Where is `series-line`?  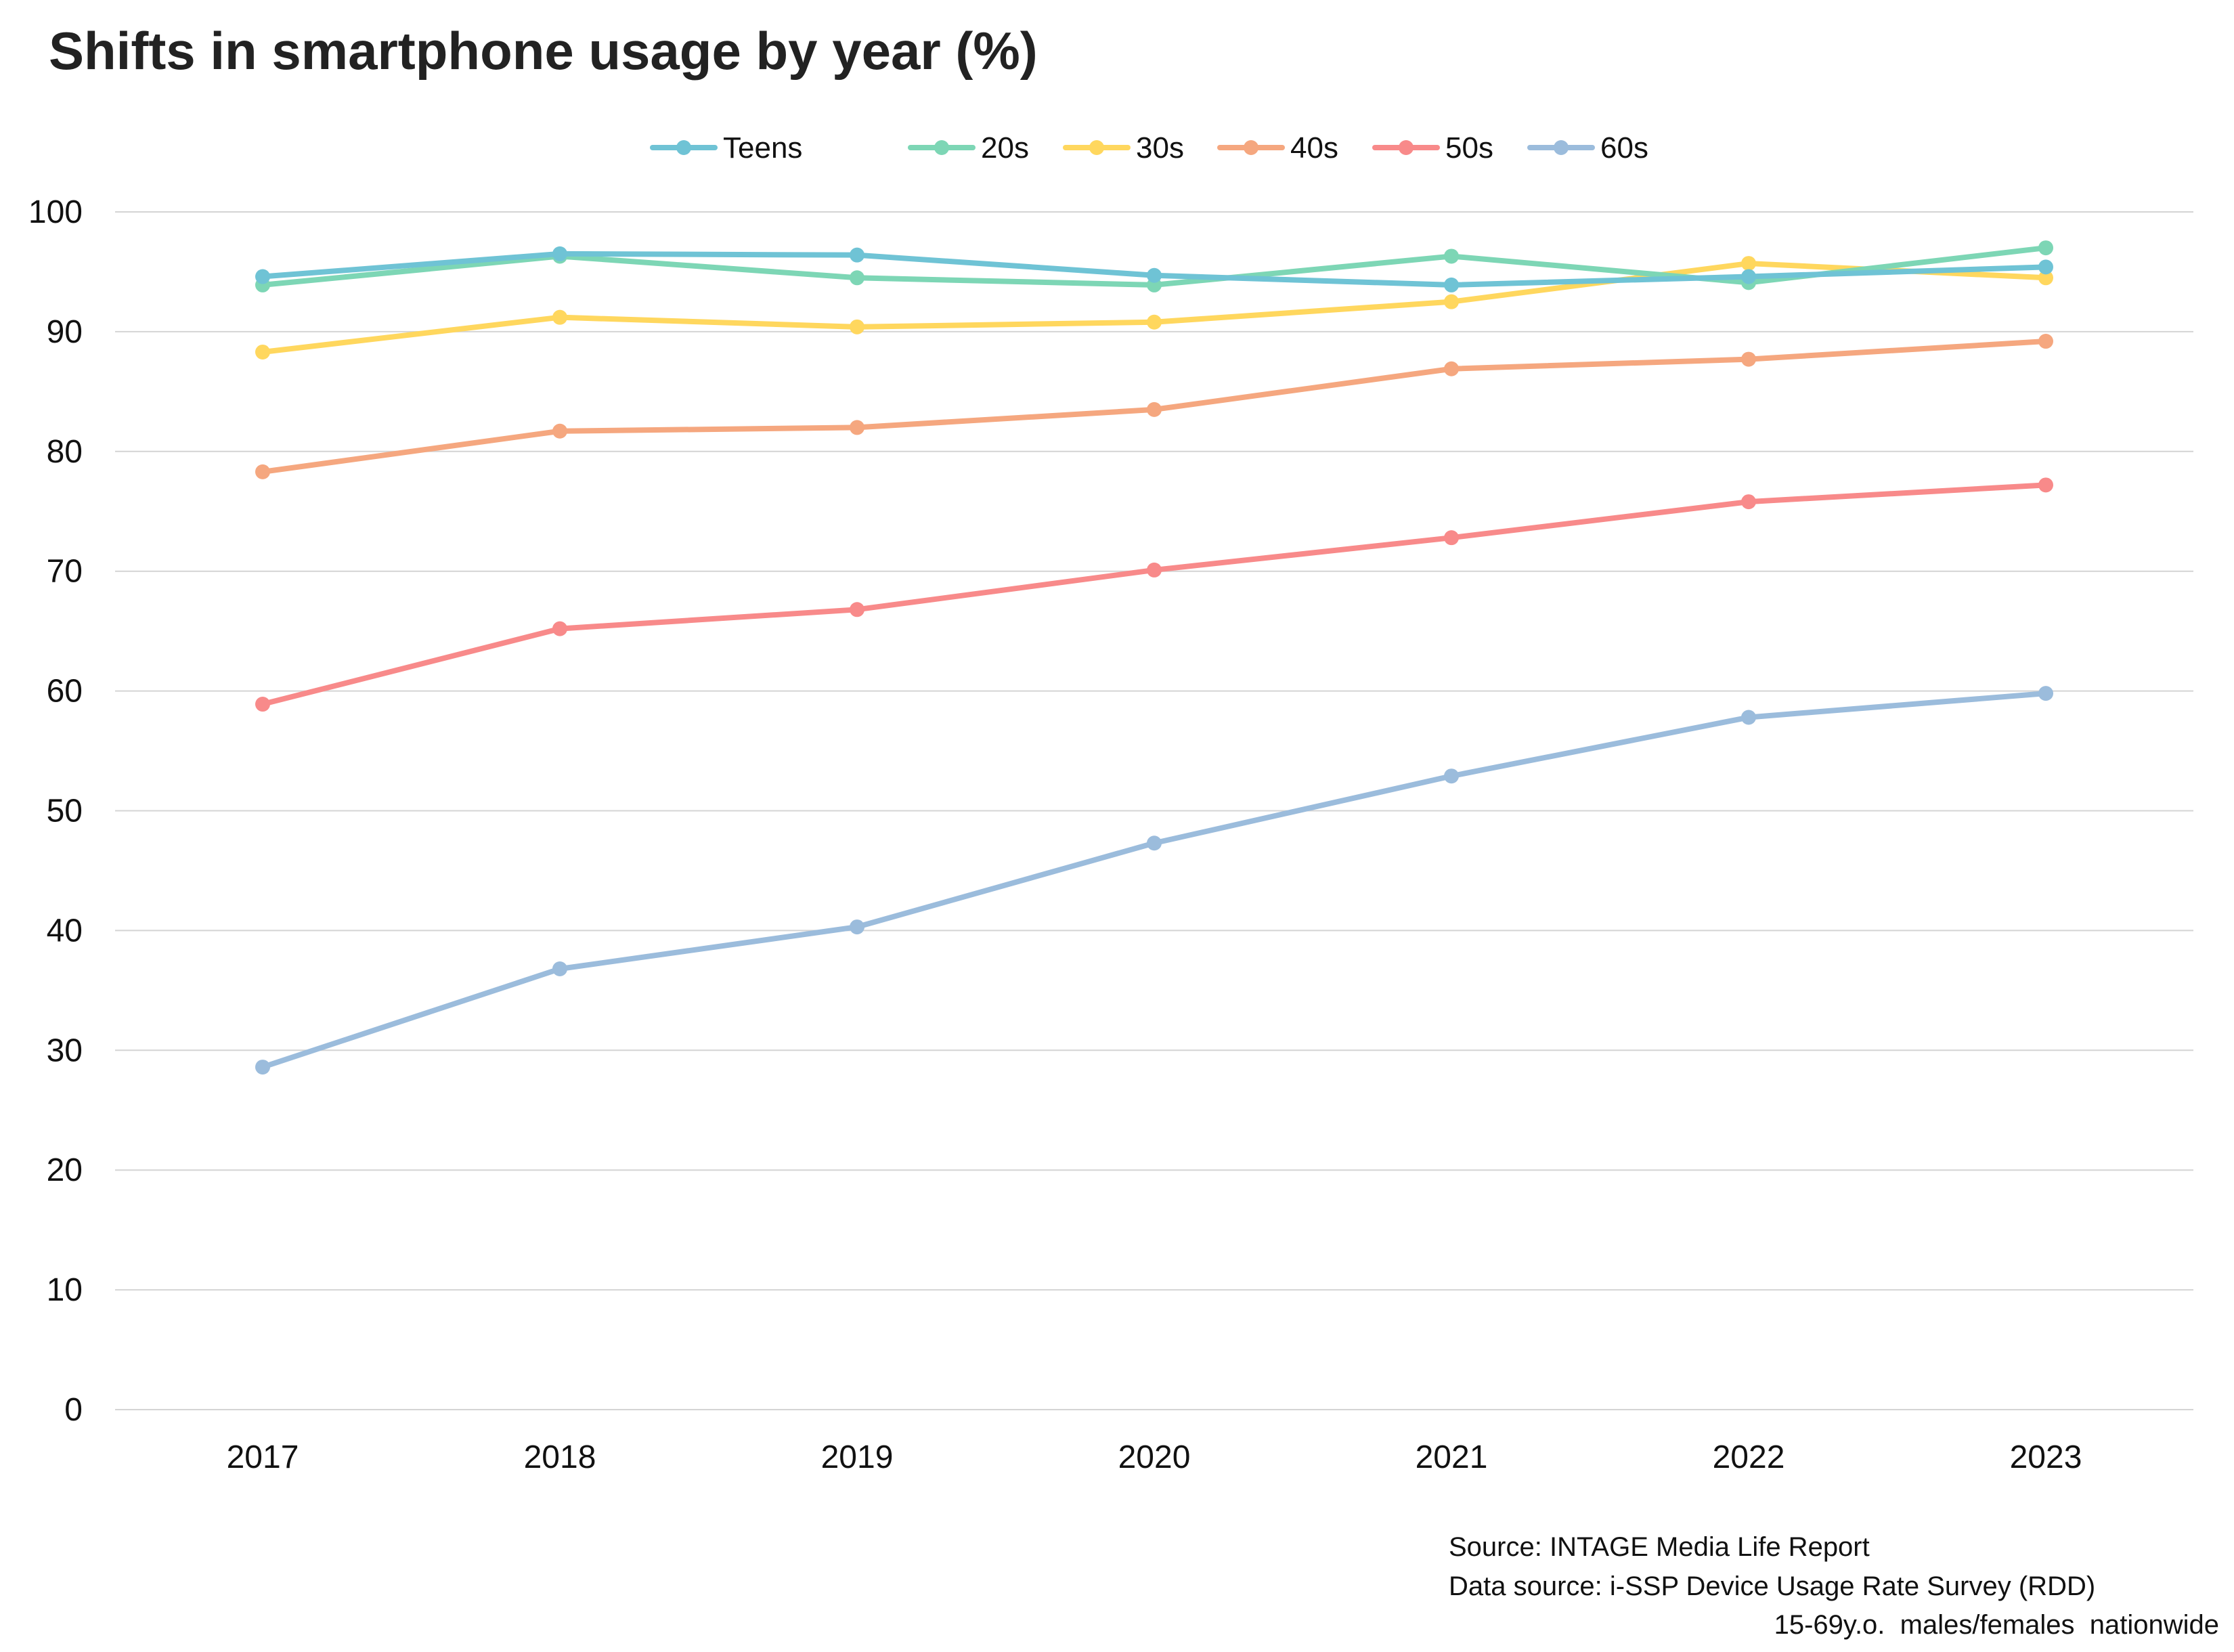
series-line is located at coordinates (1154, 595).